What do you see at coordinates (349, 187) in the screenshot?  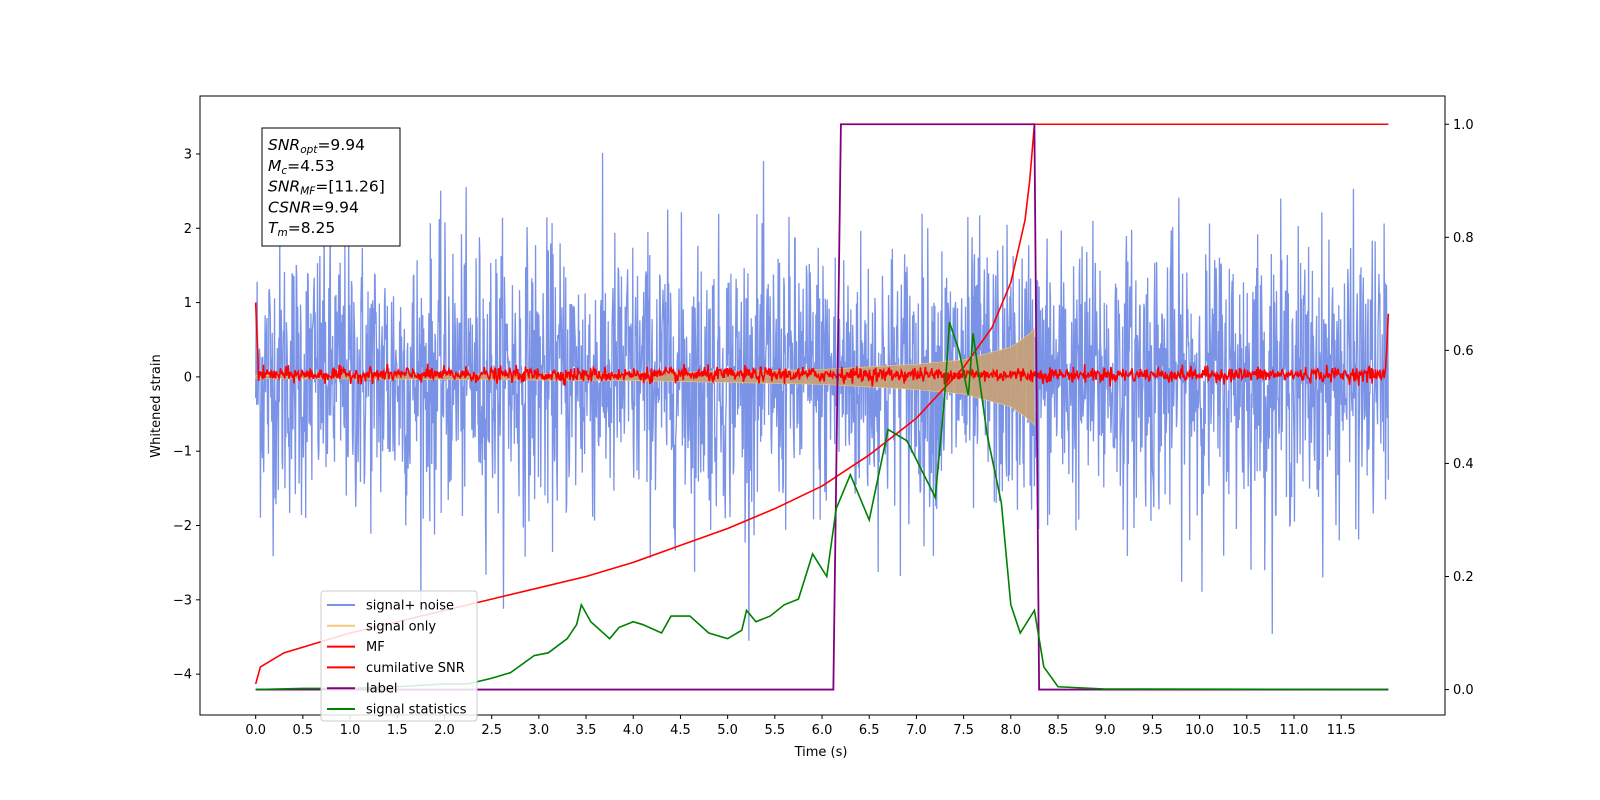 I see `annotation-value: =[11.26]` at bounding box center [349, 187].